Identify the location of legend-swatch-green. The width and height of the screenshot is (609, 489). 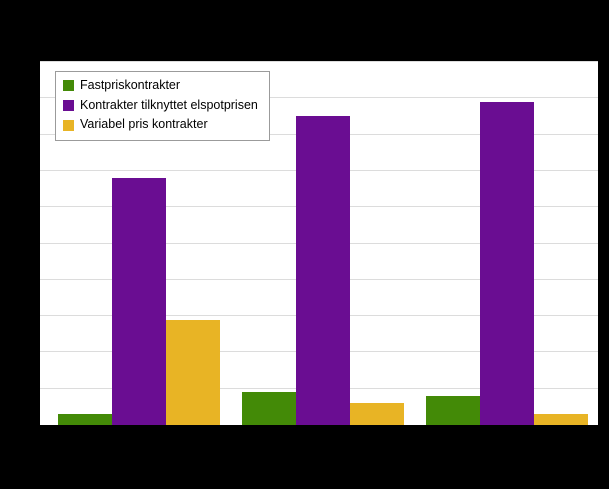
(68, 86).